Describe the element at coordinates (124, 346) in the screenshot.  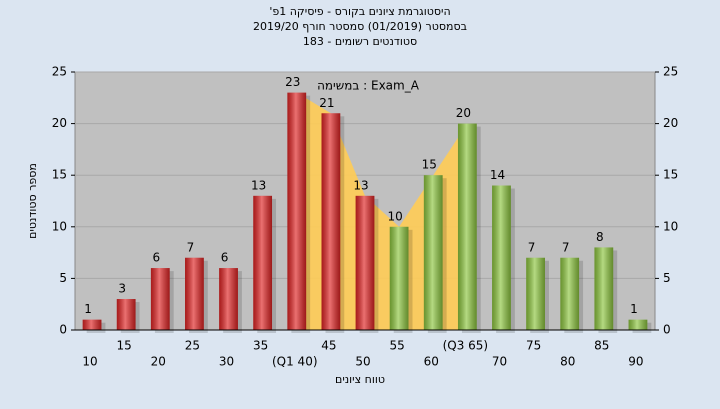
I see `x-tick-label: 15` at that location.